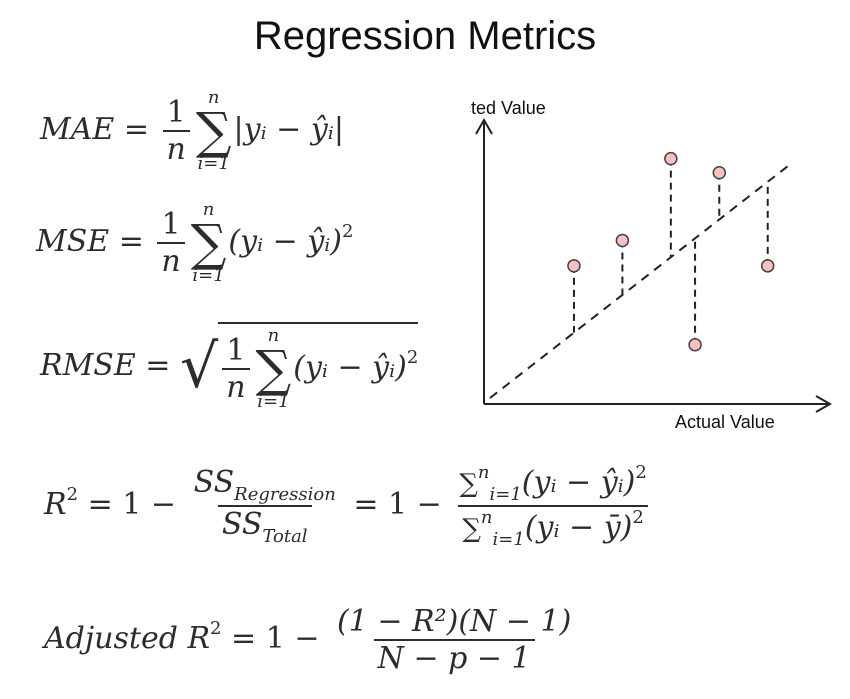 The height and width of the screenshot is (699, 850). Describe the element at coordinates (454, 640) in the screenshot. I see `adjusted-r2-fraction: (1 − R²)(N − 1) N − p − 1` at that location.